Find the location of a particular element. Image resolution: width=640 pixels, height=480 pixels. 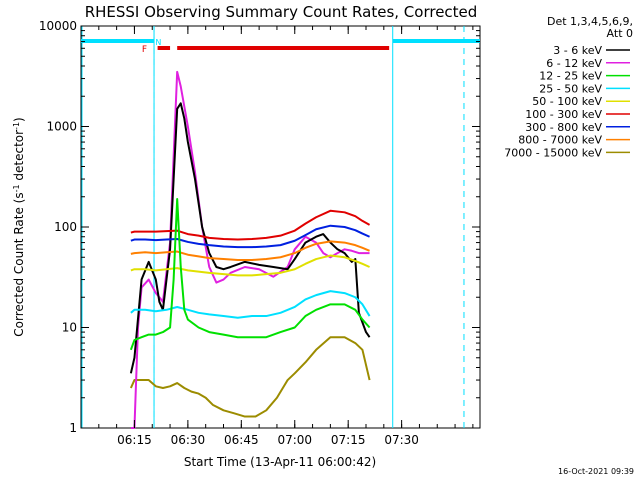

y-tick-label: 1000 is located at coordinates (61, 127).